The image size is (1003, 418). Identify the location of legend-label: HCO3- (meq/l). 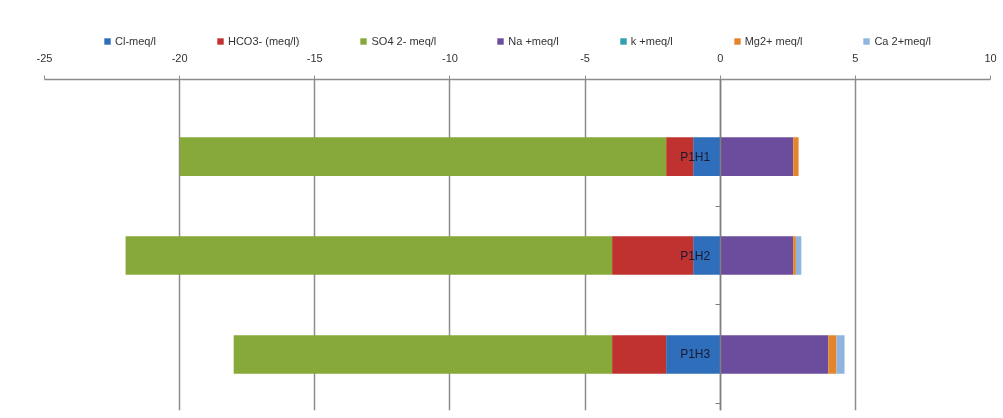
(263, 41).